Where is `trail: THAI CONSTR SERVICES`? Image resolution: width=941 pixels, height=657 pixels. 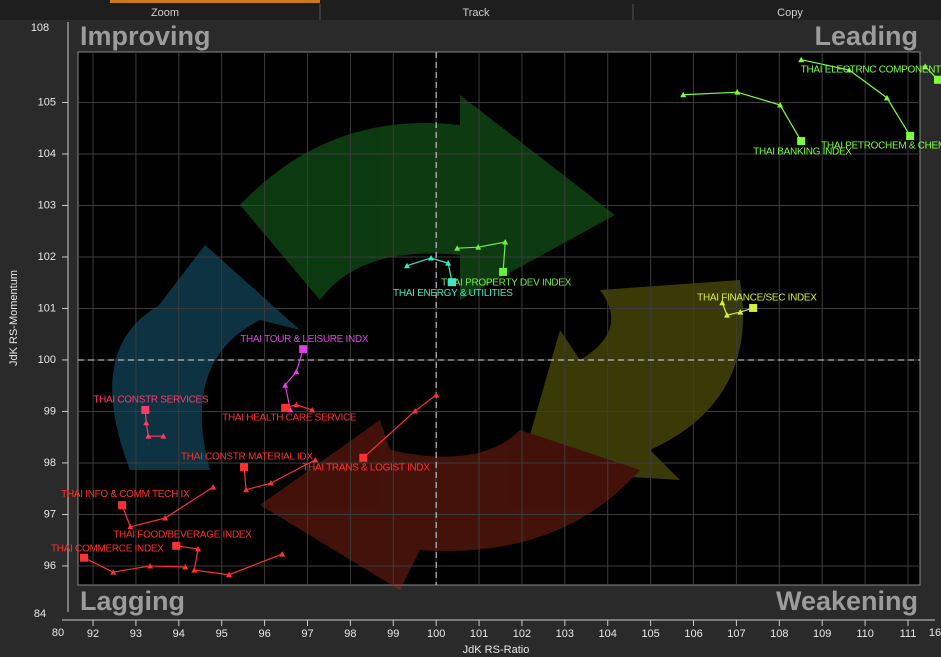 trail: THAI CONSTR SERVICES is located at coordinates (151, 417).